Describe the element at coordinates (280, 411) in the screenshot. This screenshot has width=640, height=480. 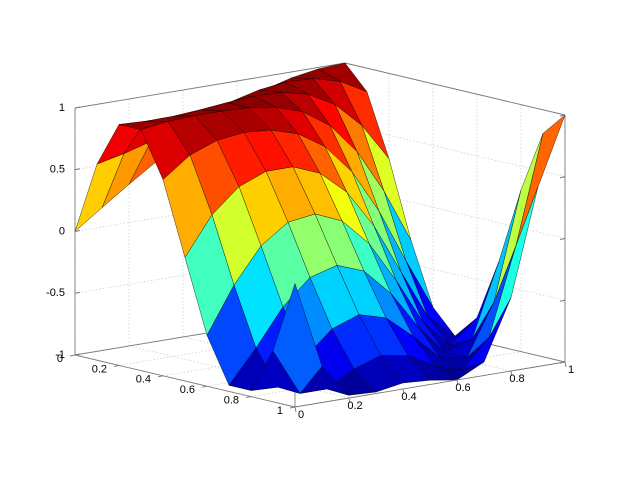
I see `x-tick-label: 1` at that location.